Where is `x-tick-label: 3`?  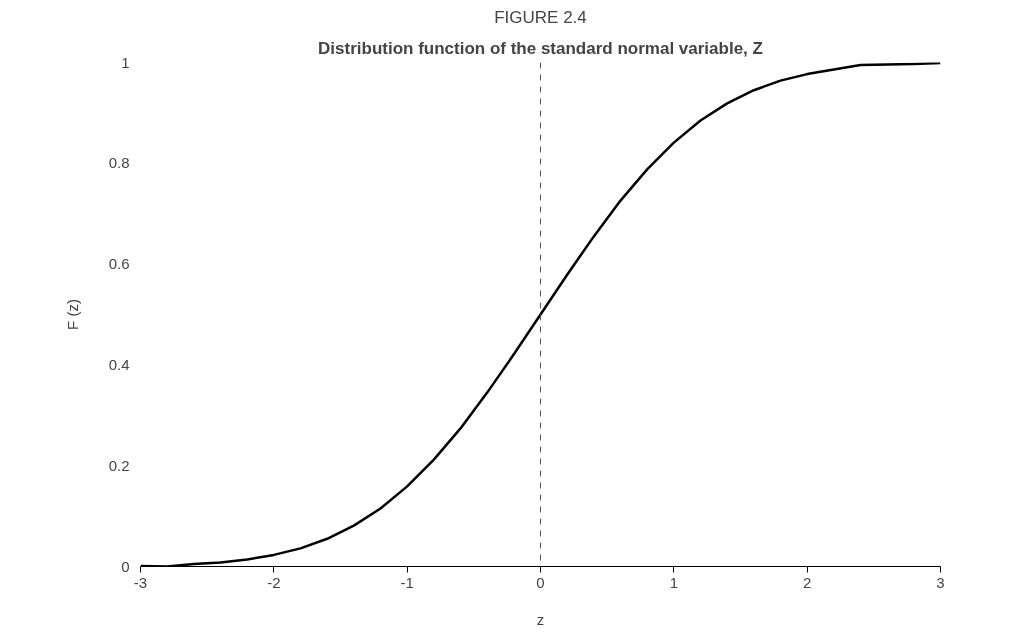
x-tick-label: 3 is located at coordinates (940, 582).